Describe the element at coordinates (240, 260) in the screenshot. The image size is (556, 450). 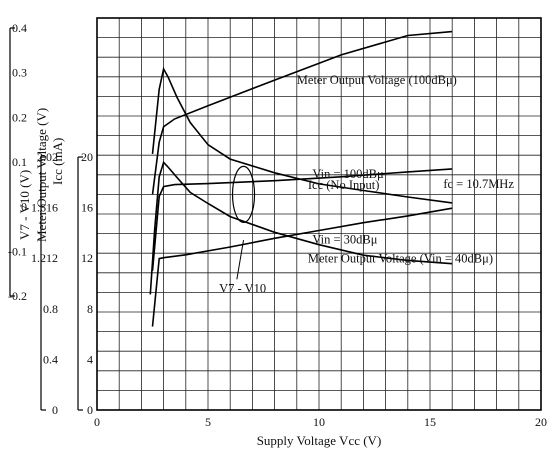
I see `ellipse-leader-line` at that location.